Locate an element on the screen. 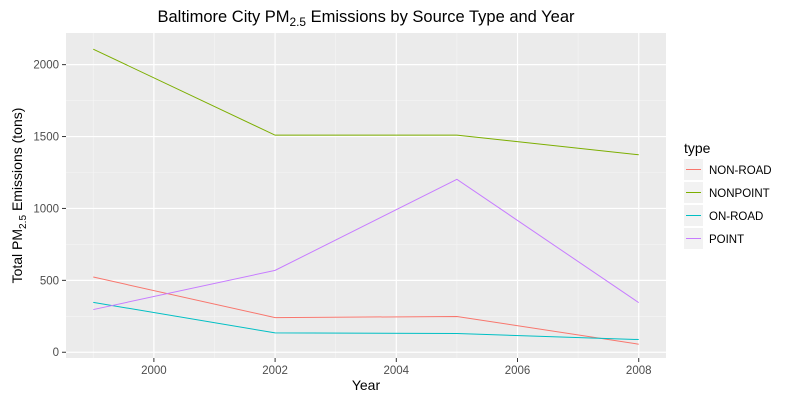  legend-label: NONPOINT is located at coordinates (739, 194).